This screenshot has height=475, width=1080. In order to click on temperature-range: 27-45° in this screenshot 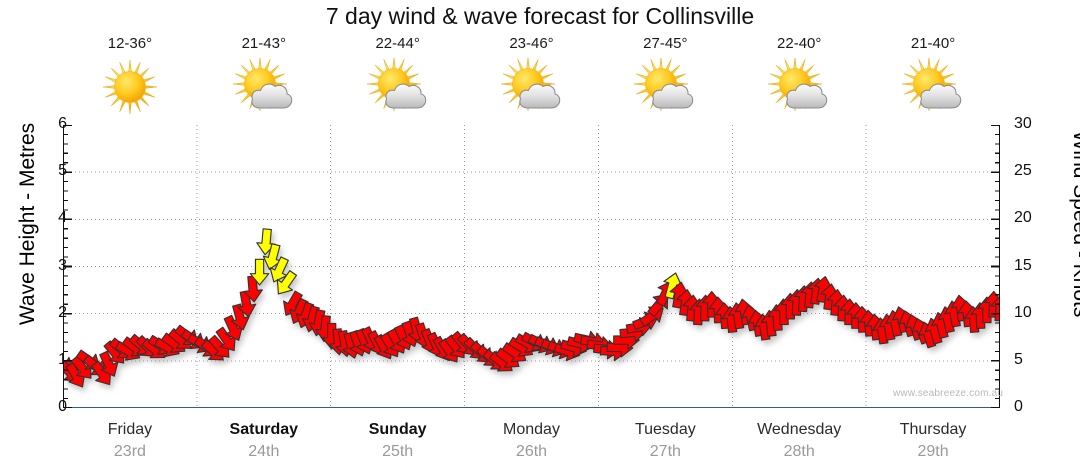, I will do `click(665, 43)`.